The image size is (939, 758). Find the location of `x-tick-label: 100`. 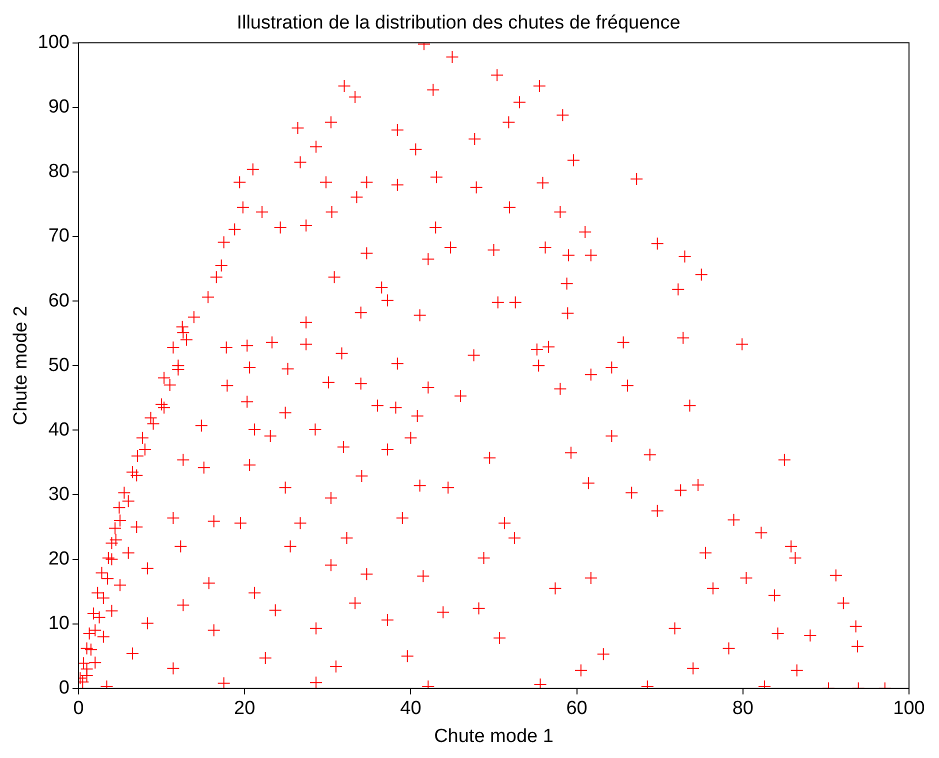

x-tick-label: 100 is located at coordinates (909, 709).